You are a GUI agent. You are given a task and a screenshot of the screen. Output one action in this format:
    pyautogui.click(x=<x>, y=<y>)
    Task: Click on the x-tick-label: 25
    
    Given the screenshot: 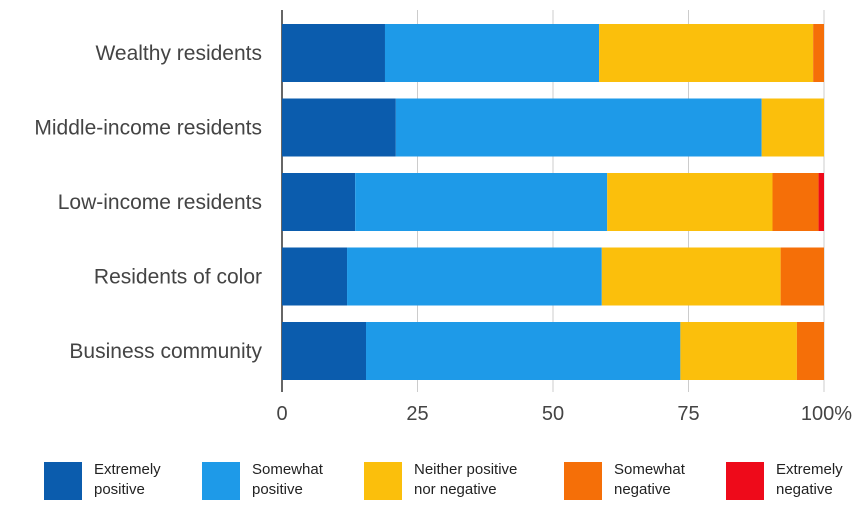 What is the action you would take?
    pyautogui.click(x=417, y=414)
    